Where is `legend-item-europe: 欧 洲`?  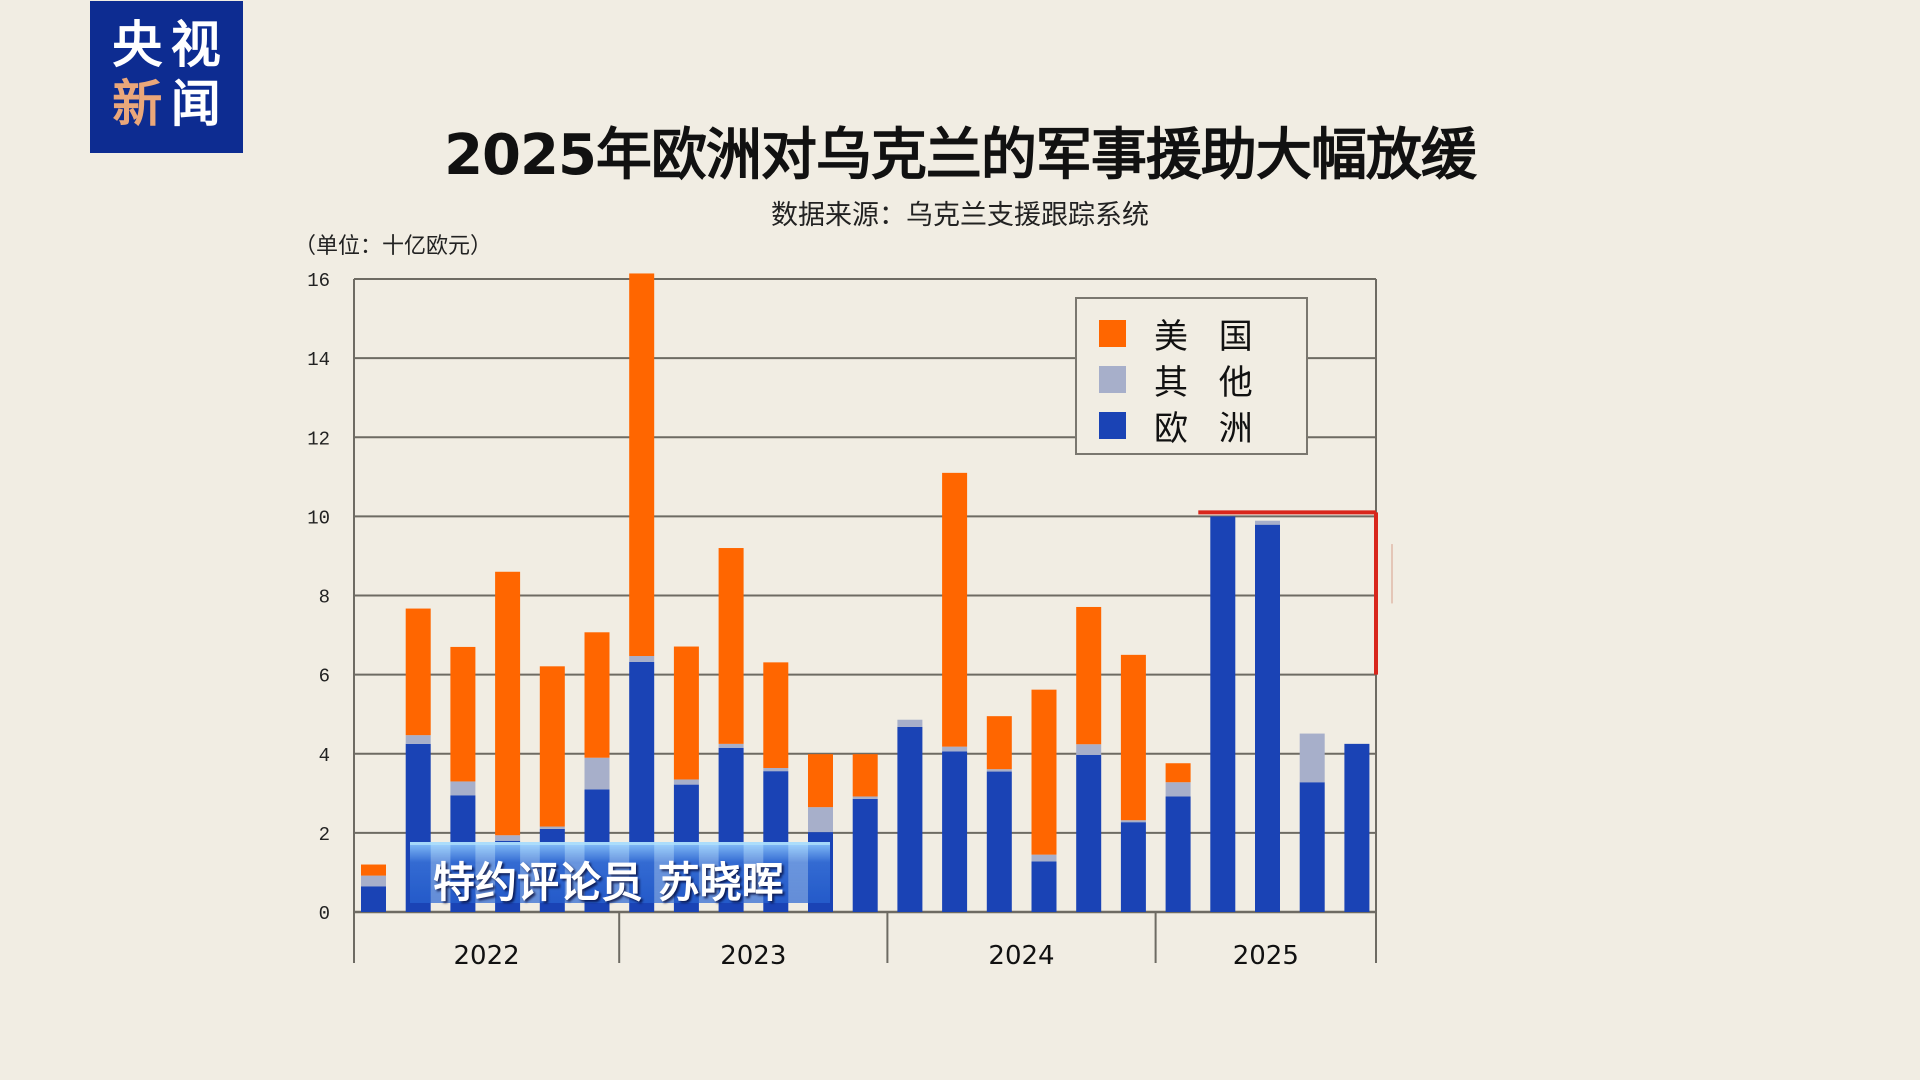 legend-item-europe: 欧 洲 is located at coordinates (1181, 426).